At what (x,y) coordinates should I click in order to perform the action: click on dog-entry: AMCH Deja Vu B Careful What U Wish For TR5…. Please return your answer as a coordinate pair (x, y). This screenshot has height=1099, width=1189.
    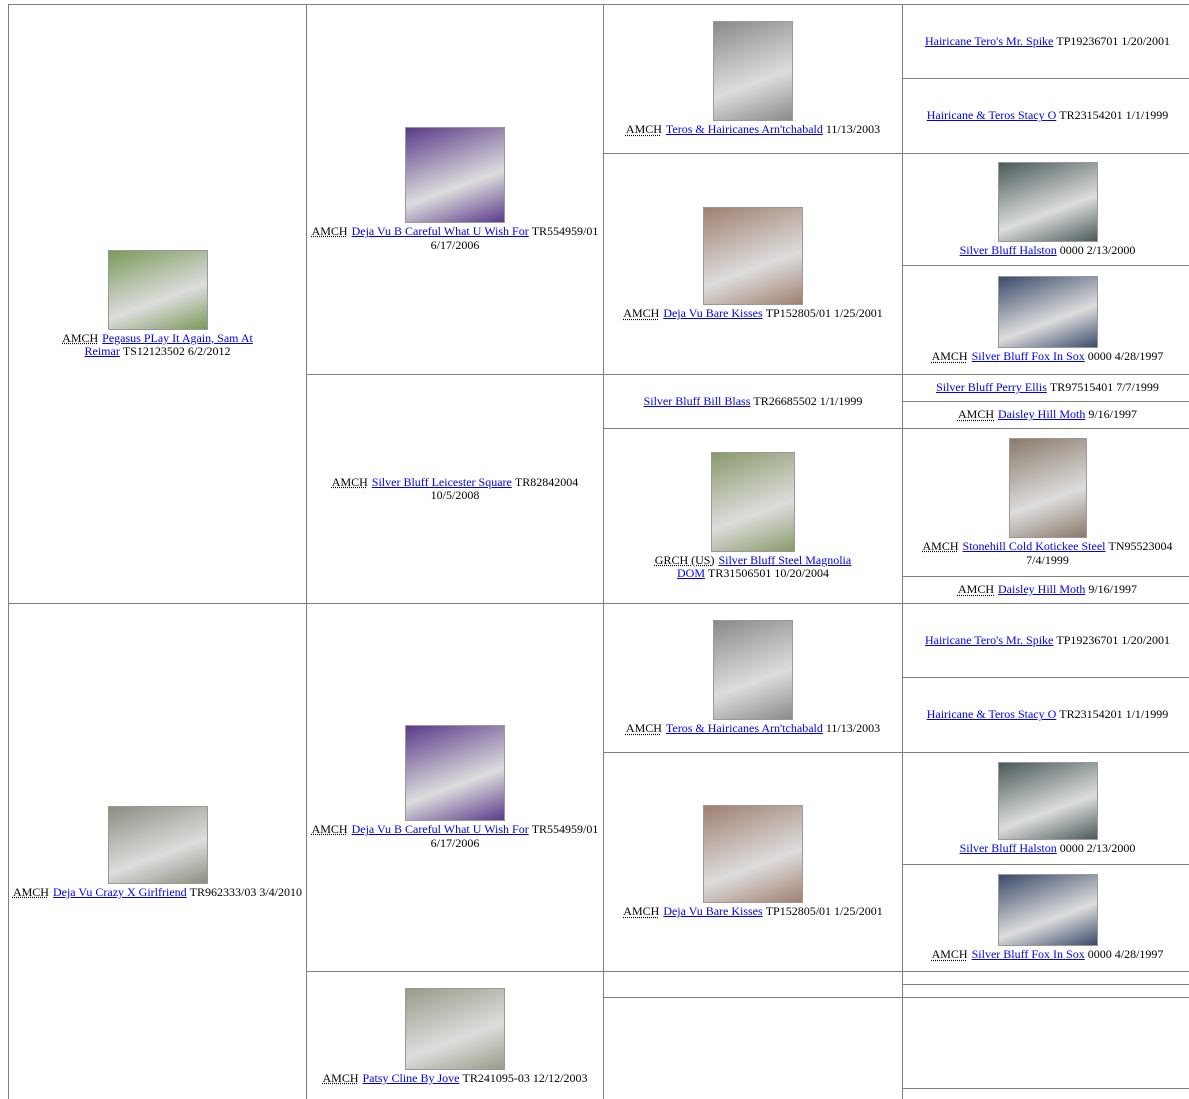
    Looking at the image, I should click on (455, 238).